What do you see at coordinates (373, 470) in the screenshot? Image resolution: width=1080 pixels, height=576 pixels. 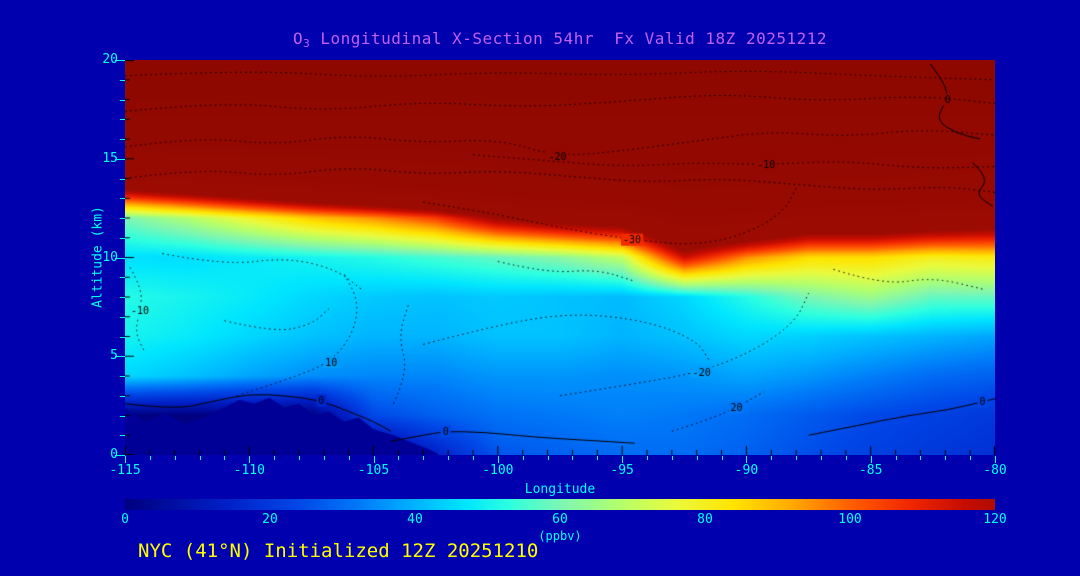 I see `x-tick-label: -105` at bounding box center [373, 470].